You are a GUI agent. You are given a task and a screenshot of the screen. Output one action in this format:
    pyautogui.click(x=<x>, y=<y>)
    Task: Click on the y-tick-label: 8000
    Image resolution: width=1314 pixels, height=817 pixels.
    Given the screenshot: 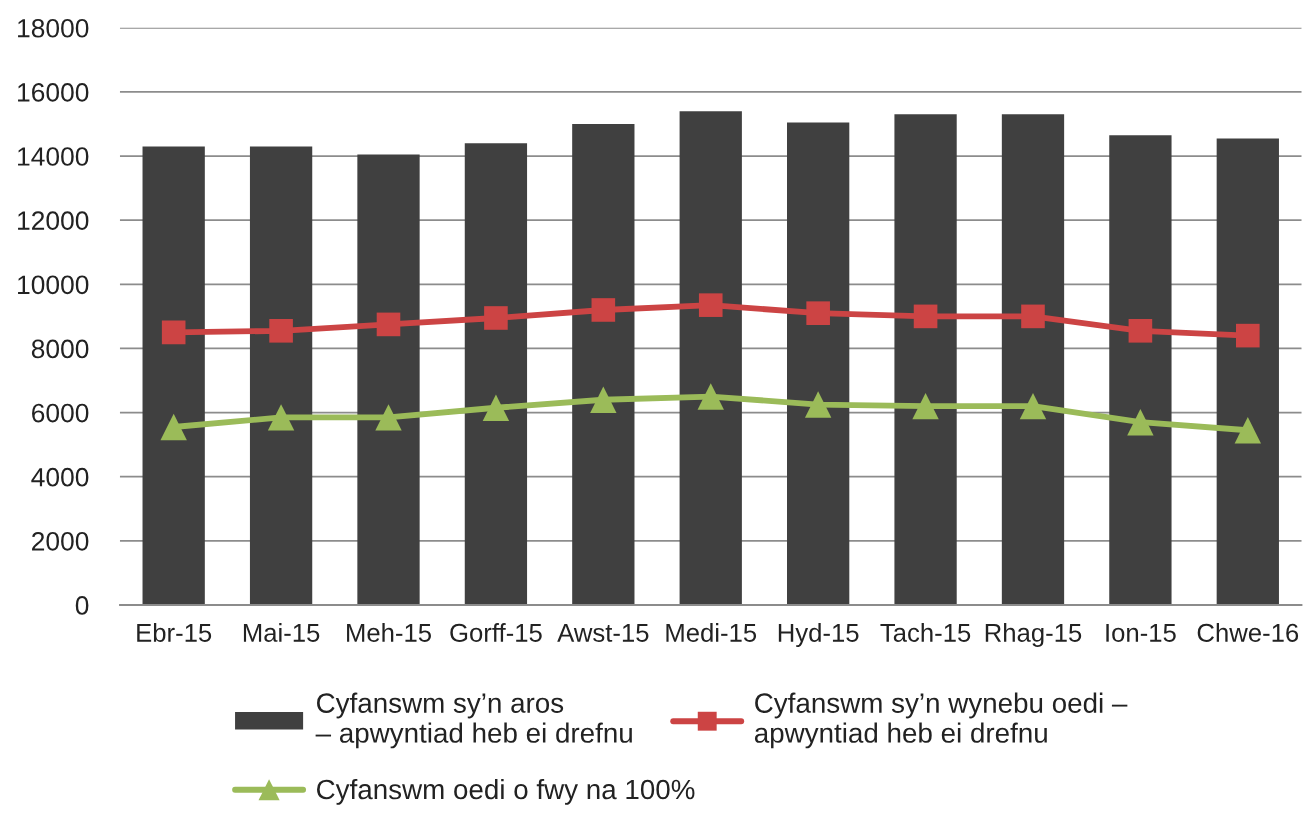 What is the action you would take?
    pyautogui.click(x=60, y=349)
    